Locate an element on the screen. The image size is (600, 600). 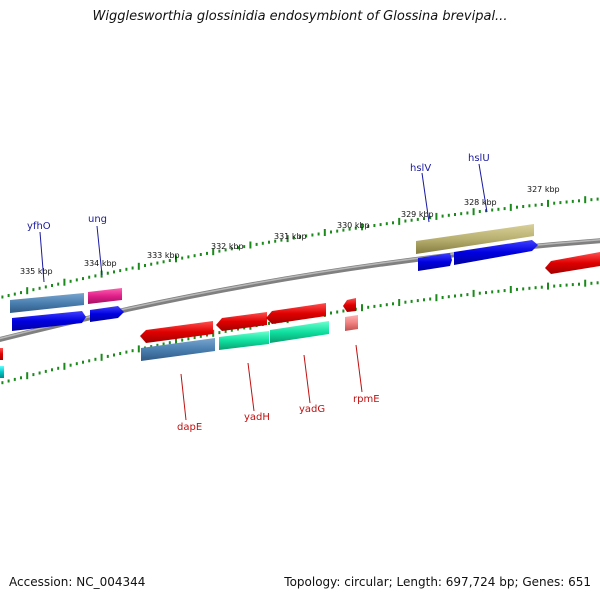
scale-label-335: 335 kbp is located at coordinates (36, 271).